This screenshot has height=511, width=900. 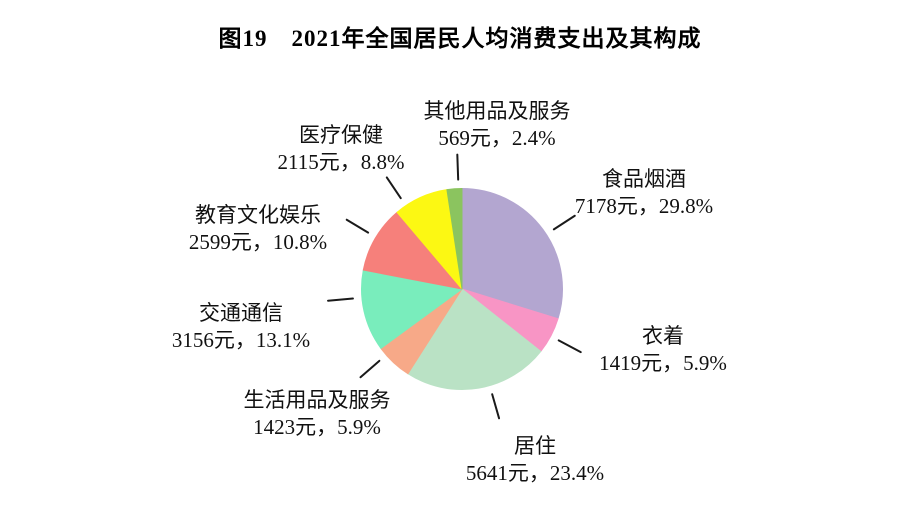 What do you see at coordinates (258, 242) in the screenshot?
I see `slice-value: 2599元，10.8%` at bounding box center [258, 242].